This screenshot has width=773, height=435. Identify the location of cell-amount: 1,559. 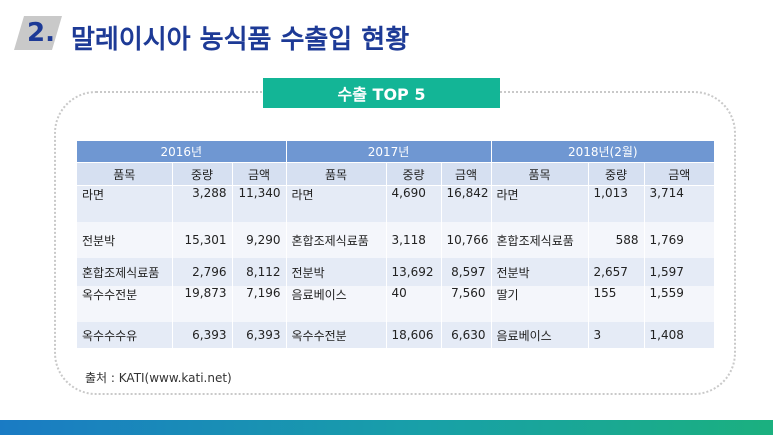
(679, 304).